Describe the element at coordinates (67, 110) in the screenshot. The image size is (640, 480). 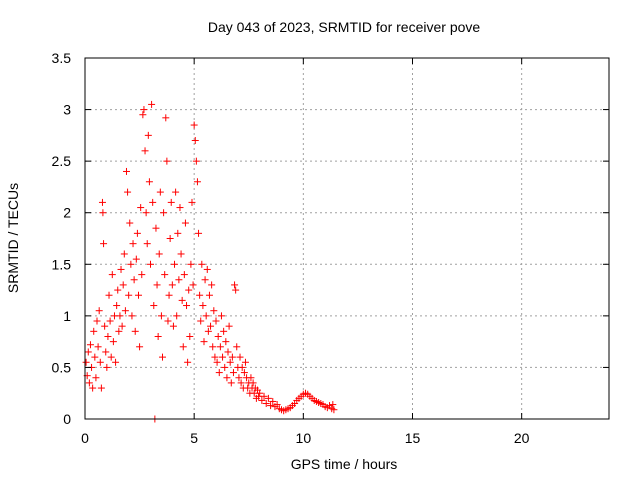
I see `y-tick-label: 3` at that location.